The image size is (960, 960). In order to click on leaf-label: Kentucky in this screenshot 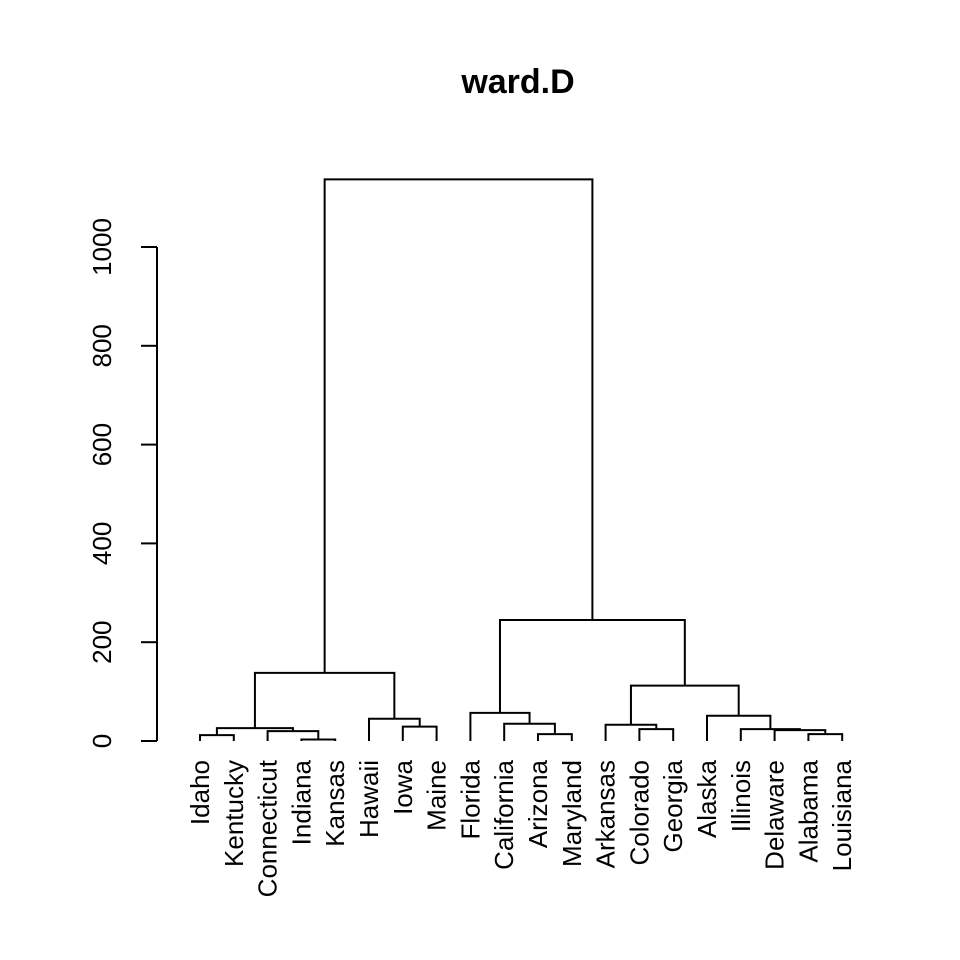, I will do `click(234, 813)`.